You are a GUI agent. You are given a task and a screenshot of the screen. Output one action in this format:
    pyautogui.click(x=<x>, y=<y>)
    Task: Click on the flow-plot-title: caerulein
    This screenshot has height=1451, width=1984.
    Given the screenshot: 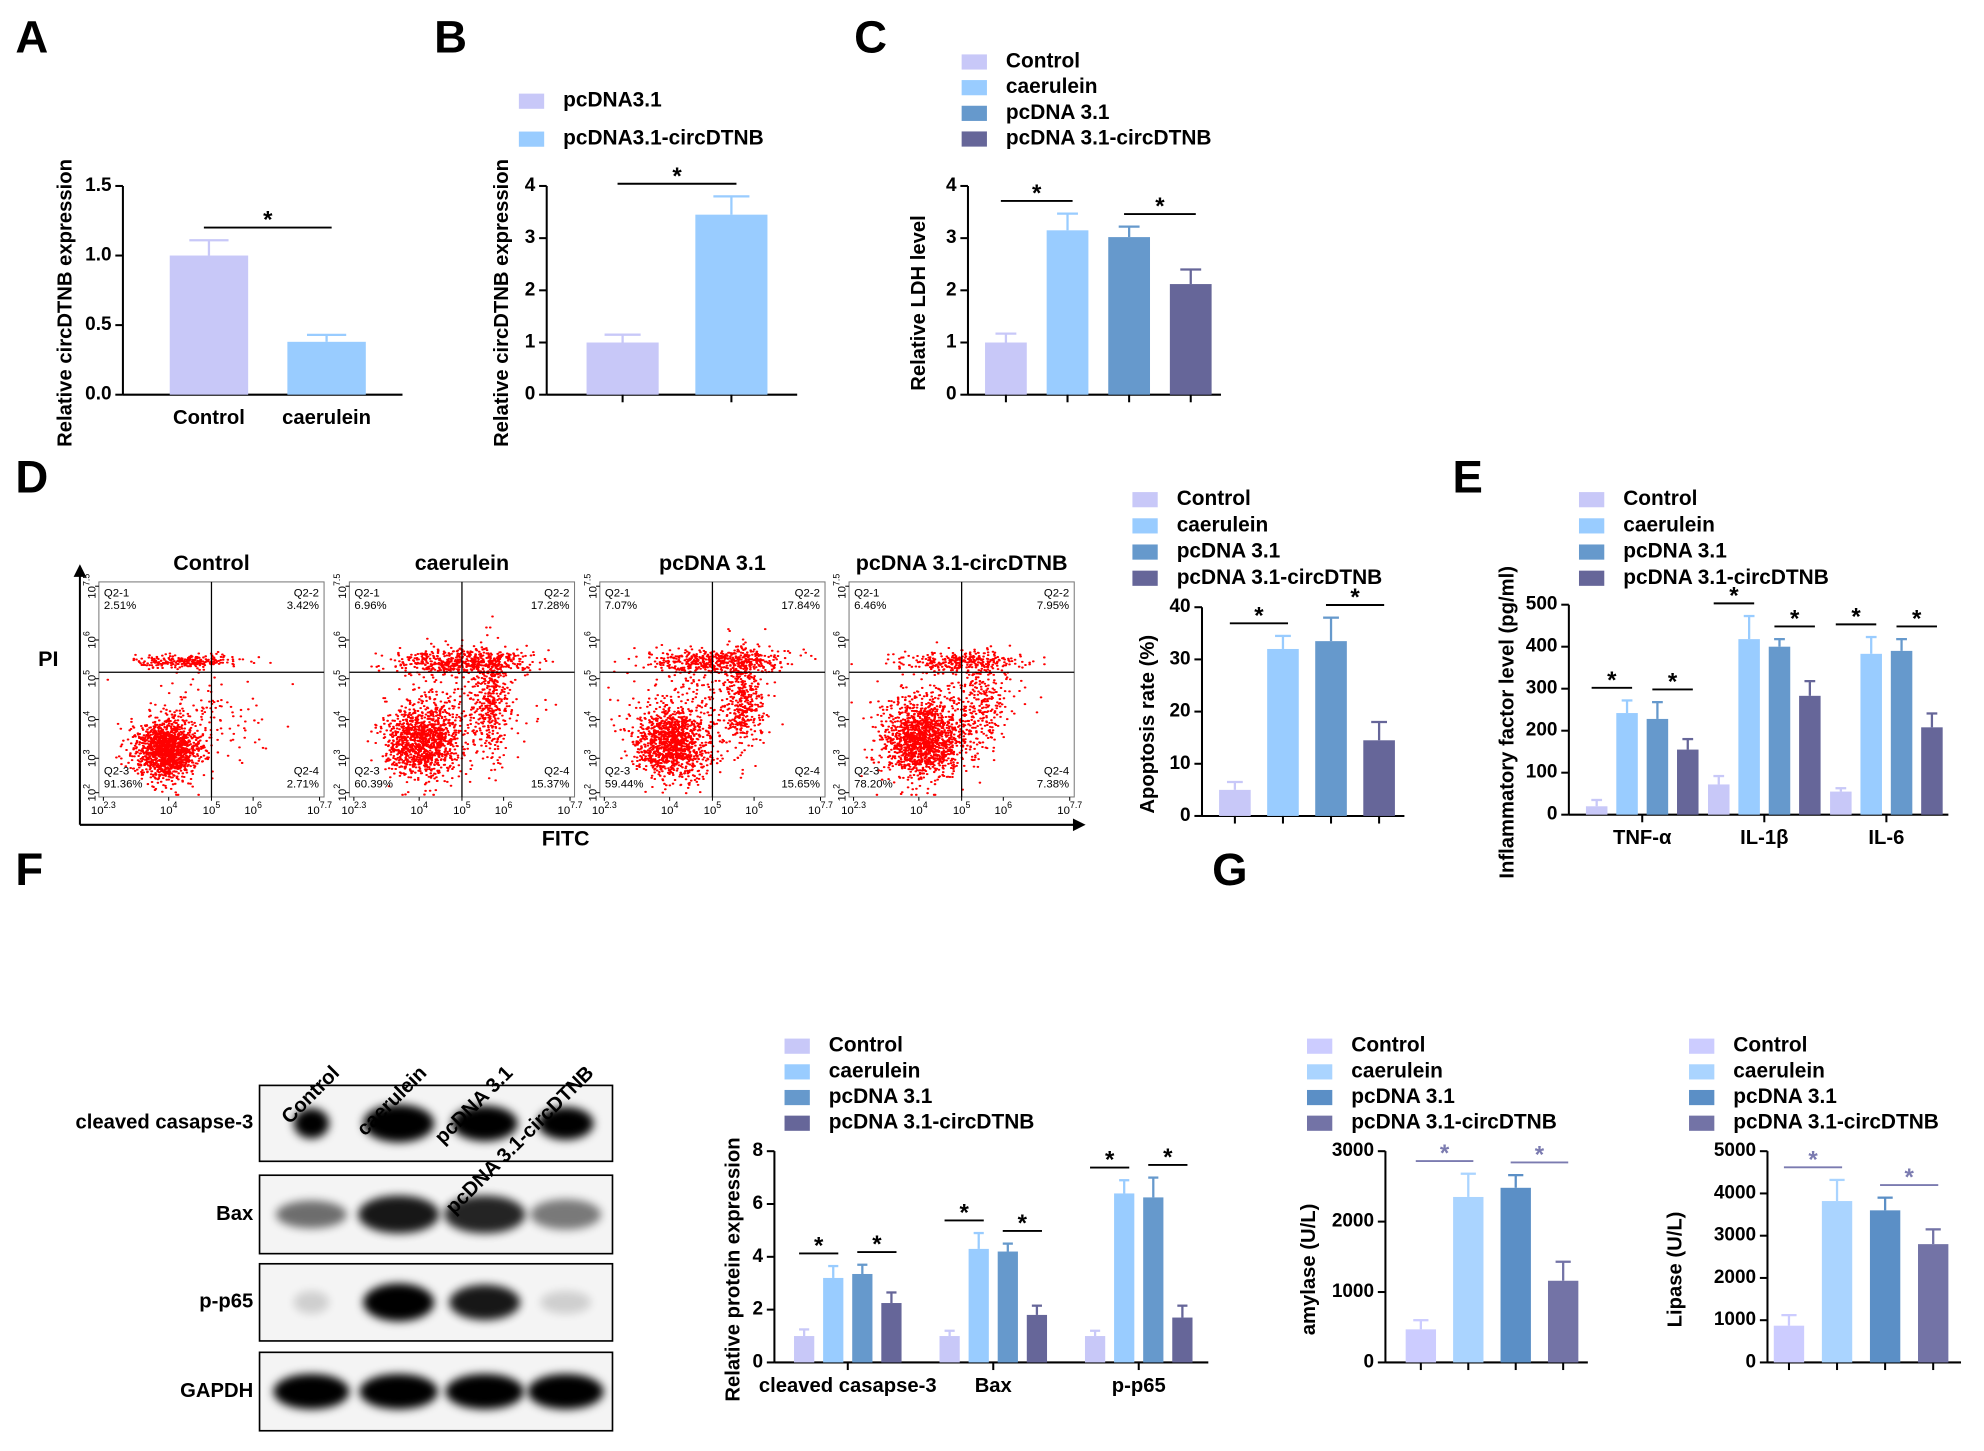 What is the action you would take?
    pyautogui.click(x=462, y=563)
    